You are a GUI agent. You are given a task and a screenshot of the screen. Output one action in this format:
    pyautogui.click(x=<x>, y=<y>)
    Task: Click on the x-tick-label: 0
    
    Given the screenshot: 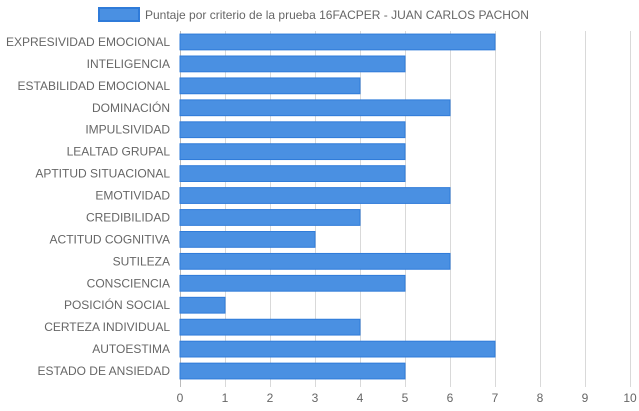 What is the action you would take?
    pyautogui.click(x=180, y=398)
    